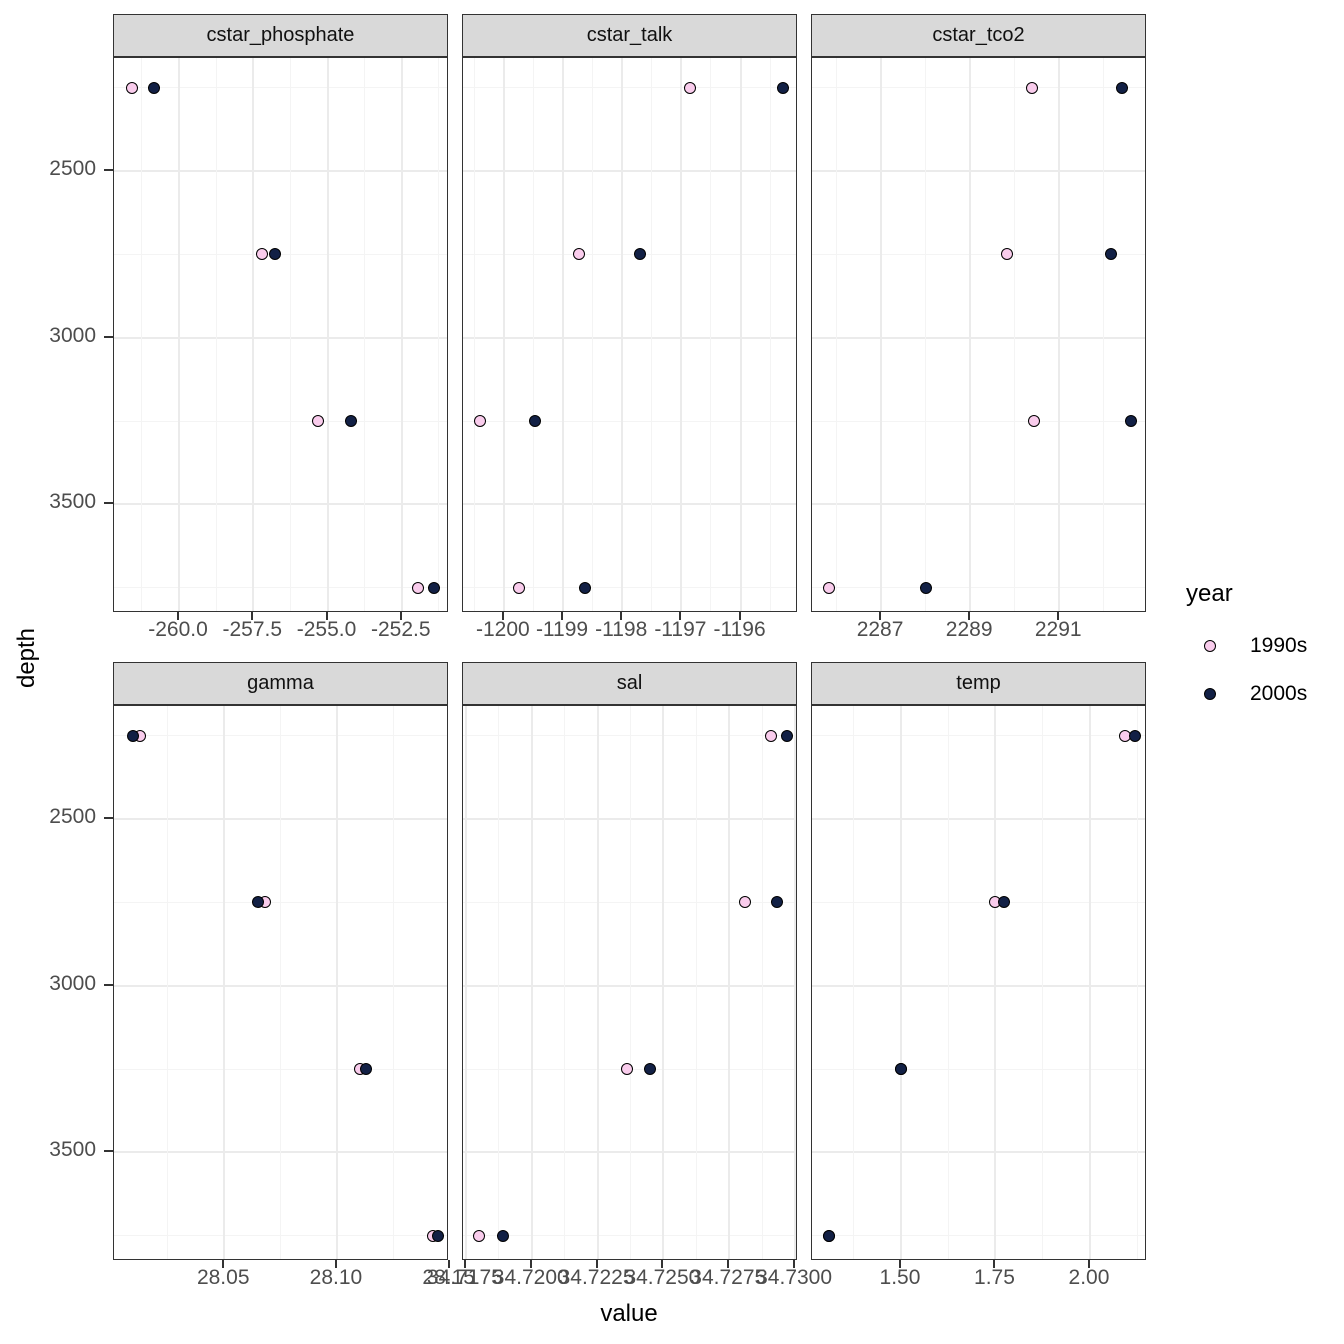 This screenshot has width=1344, height=1344. I want to click on legend: year 1990s 2000s, so click(1261, 654).